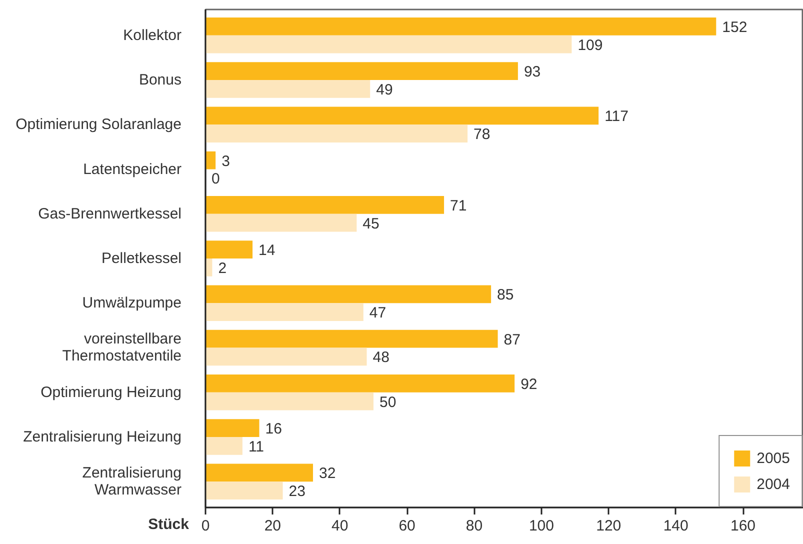 The height and width of the screenshot is (544, 803). Describe the element at coordinates (102, 437) in the screenshot. I see `y-tick-label: Zentralisierung Heizung` at that location.